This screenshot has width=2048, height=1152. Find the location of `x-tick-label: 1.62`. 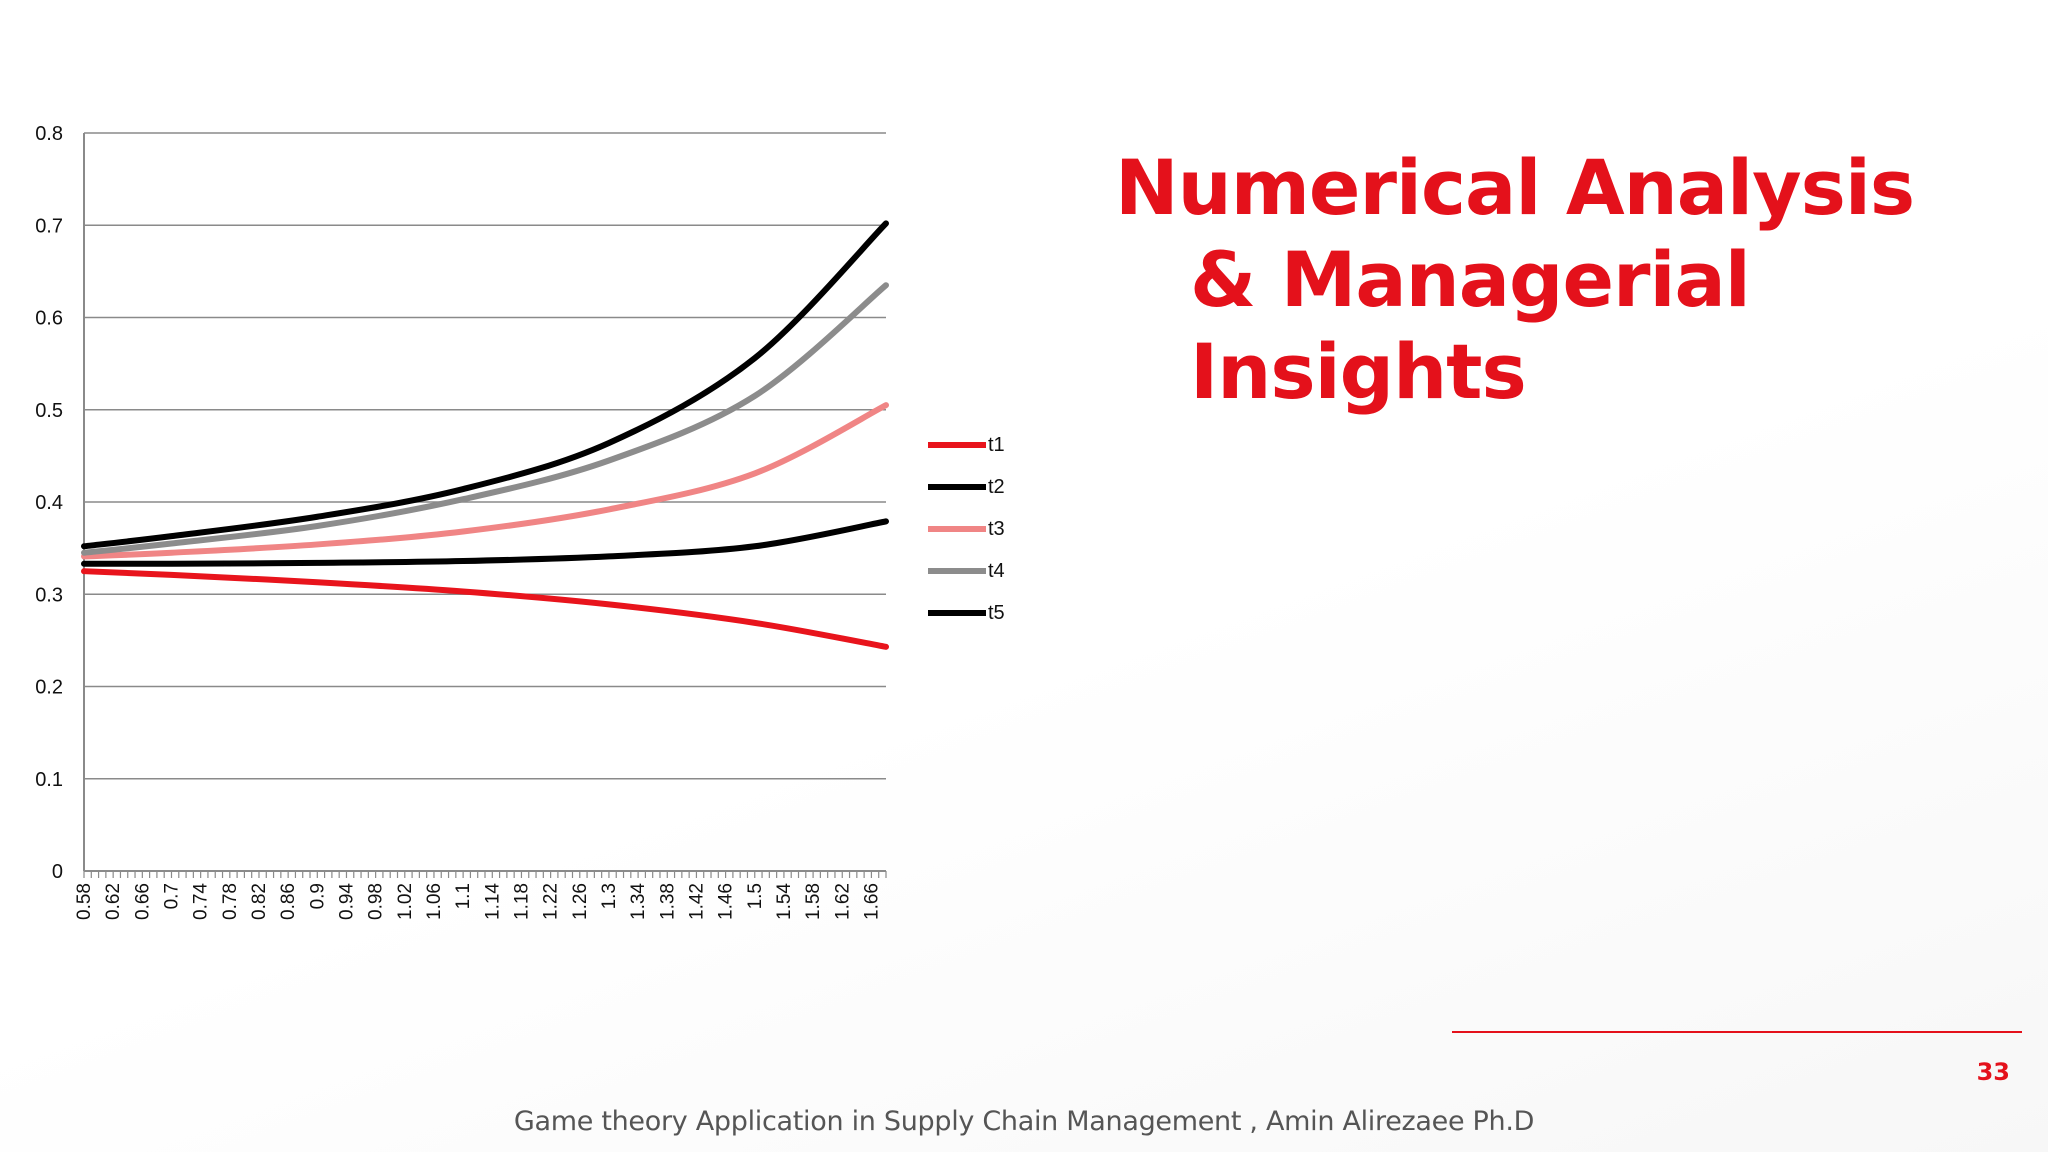

x-tick-label: 1.62 is located at coordinates (842, 901).